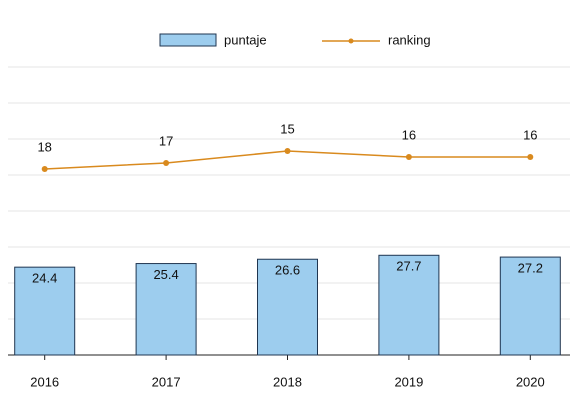 Image resolution: width=579 pixels, height=418 pixels. What do you see at coordinates (165, 274) in the screenshot?
I see `bar-label: 25.4` at bounding box center [165, 274].